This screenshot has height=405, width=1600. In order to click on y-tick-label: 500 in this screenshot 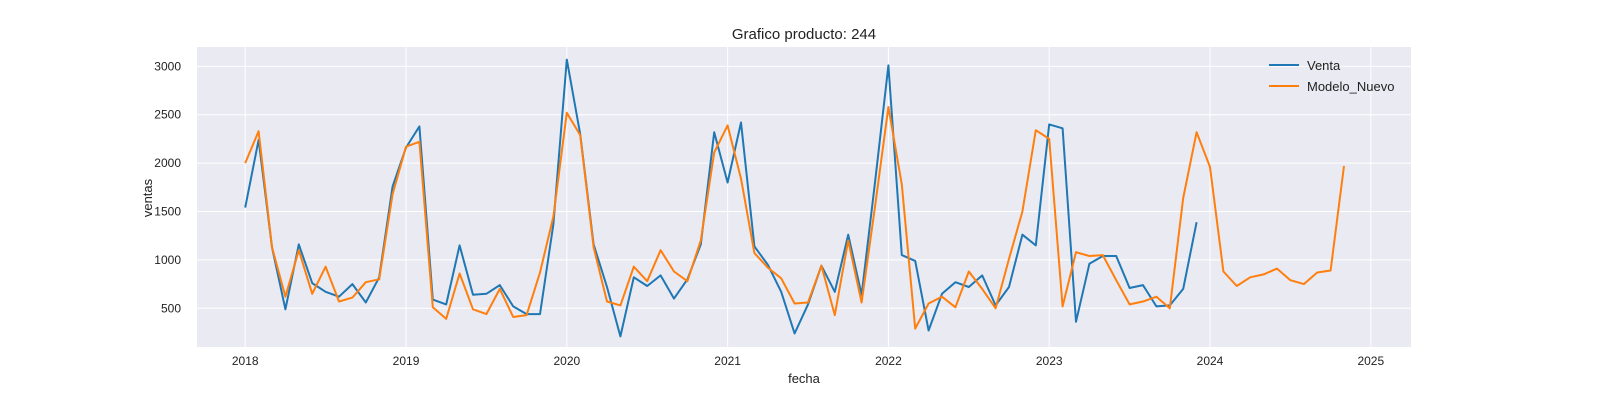, I will do `click(171, 308)`.